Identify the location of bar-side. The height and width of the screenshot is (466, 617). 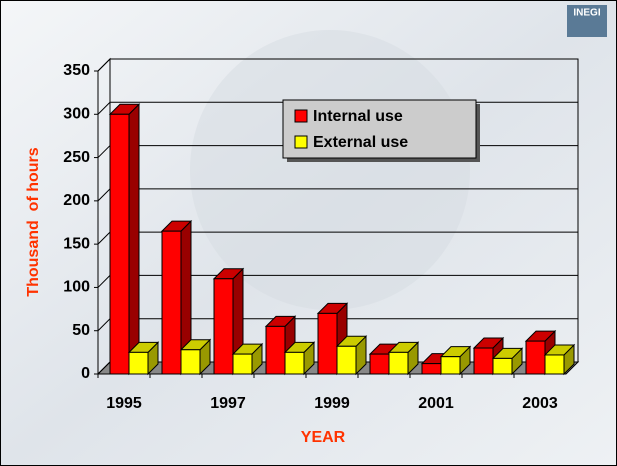
(134, 239).